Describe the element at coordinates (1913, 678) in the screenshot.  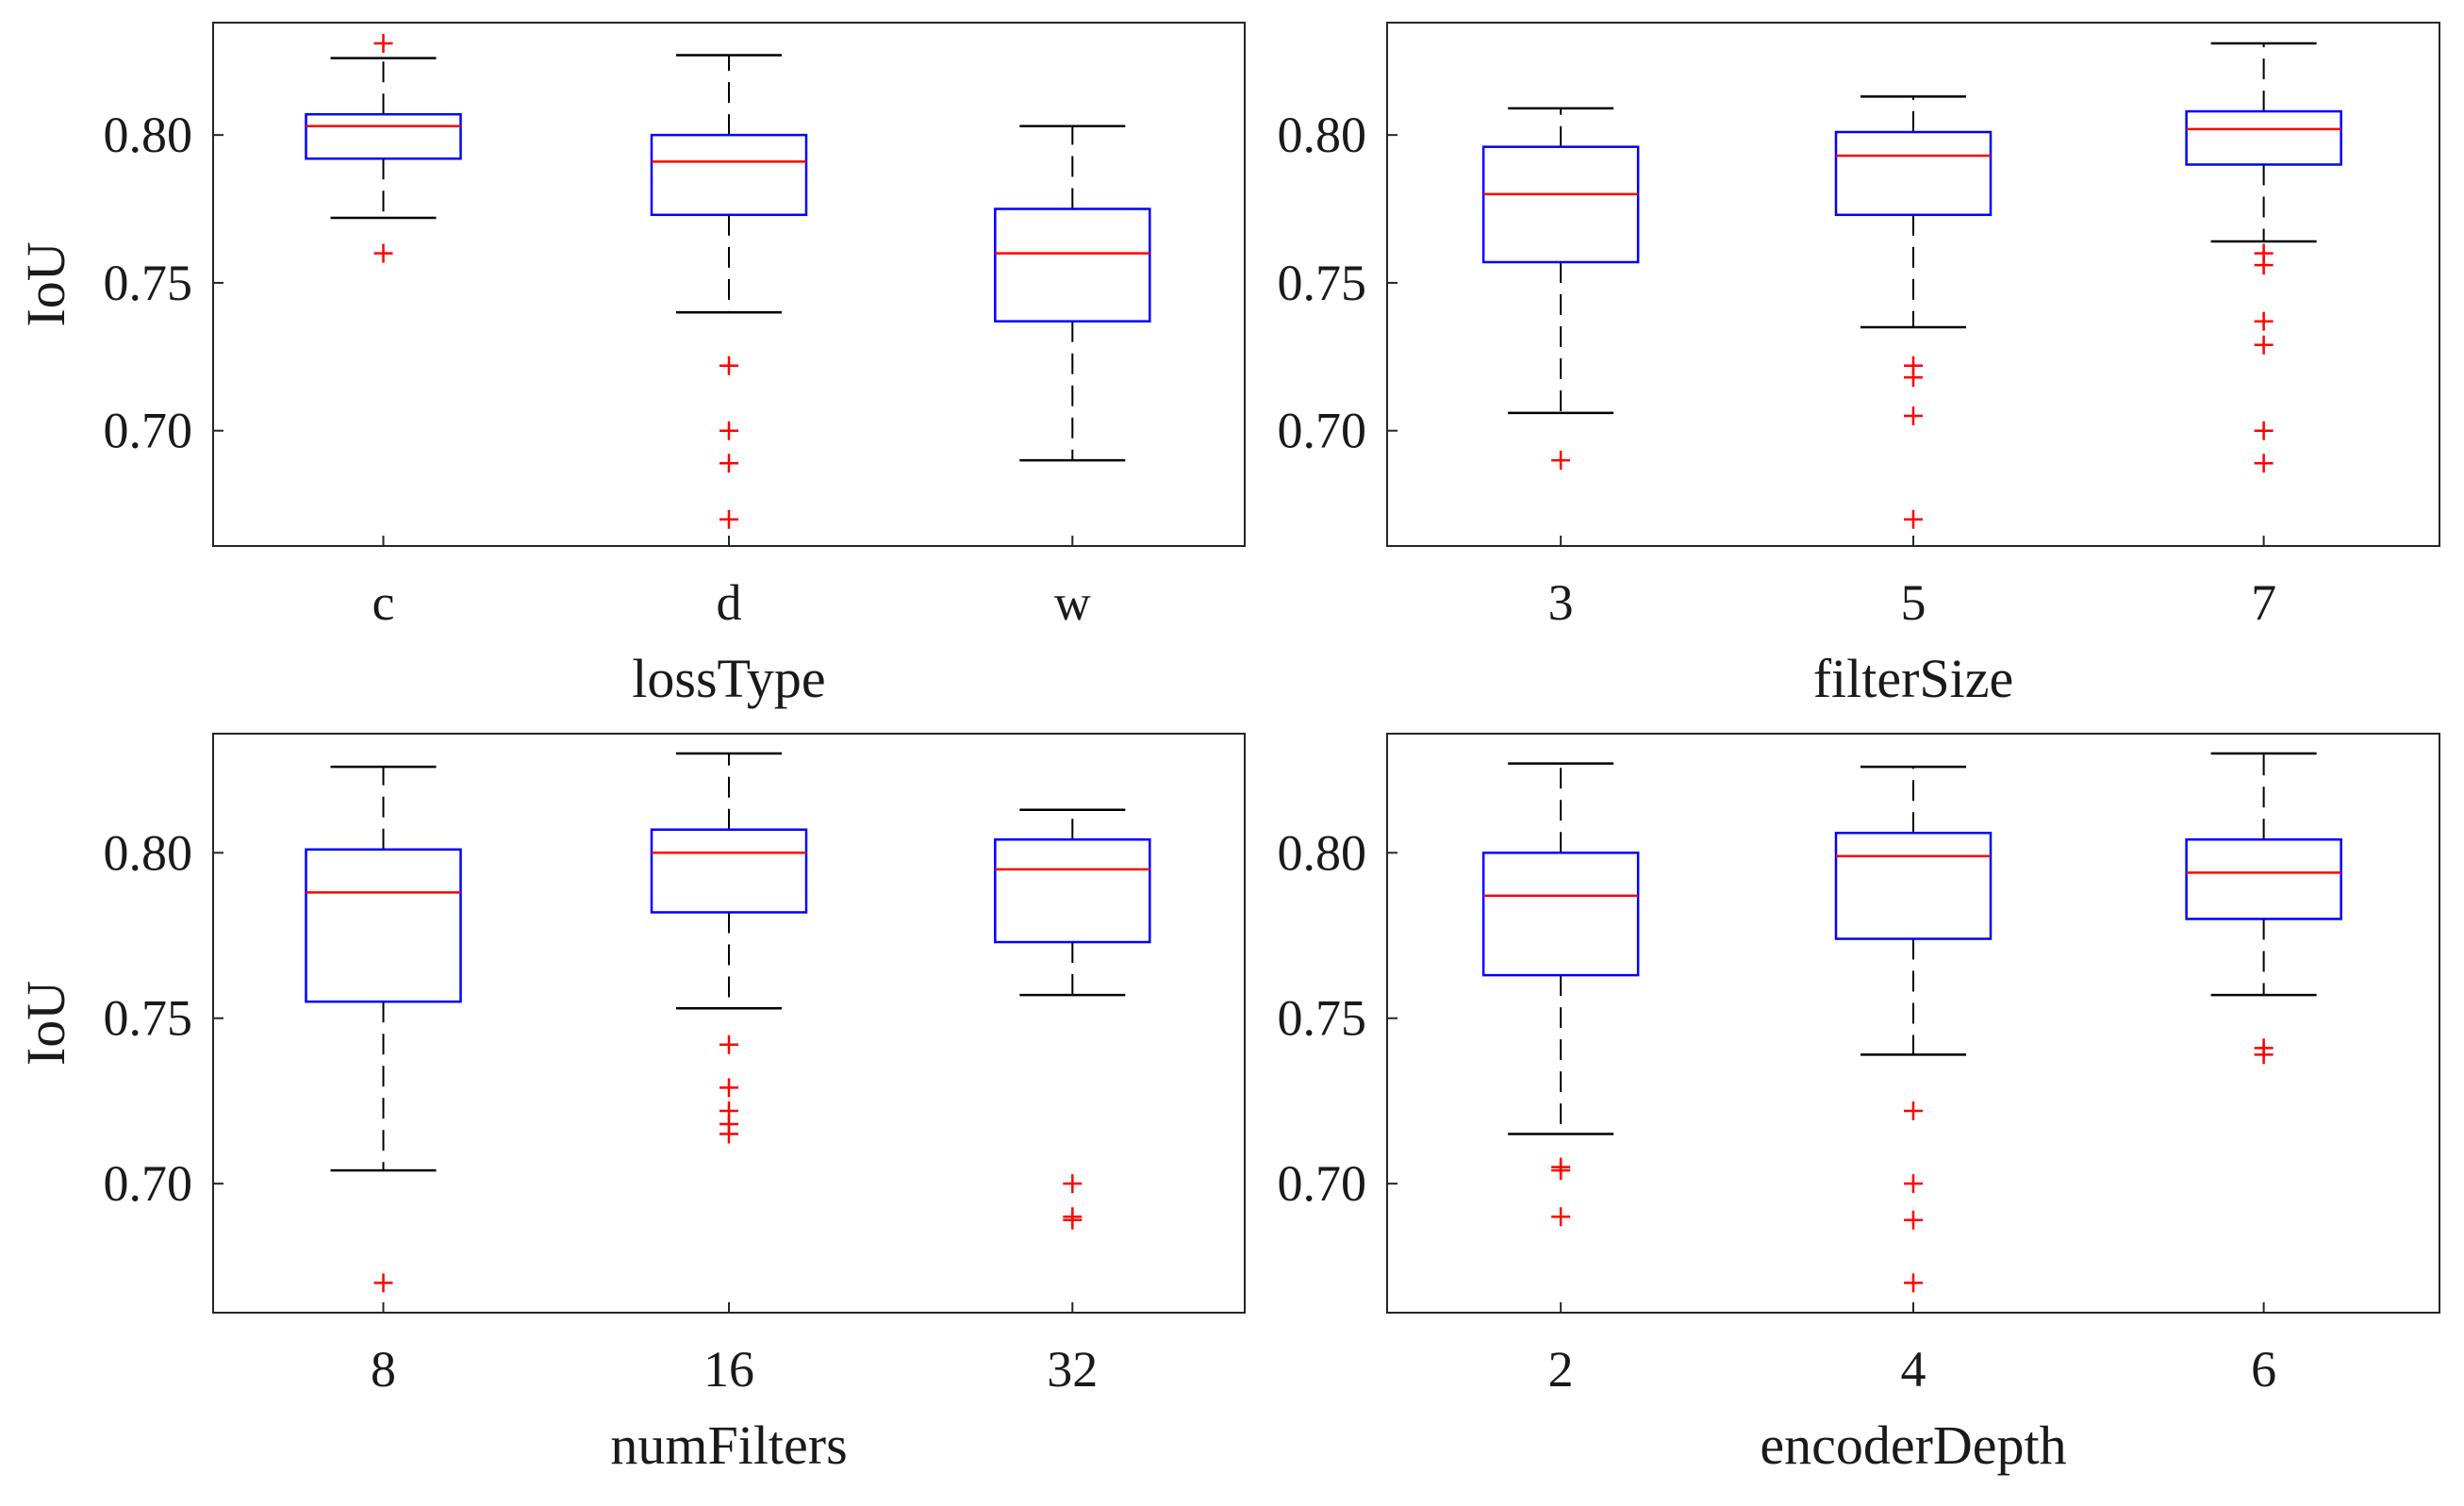
I see `x-axis-label: filterSize` at that location.